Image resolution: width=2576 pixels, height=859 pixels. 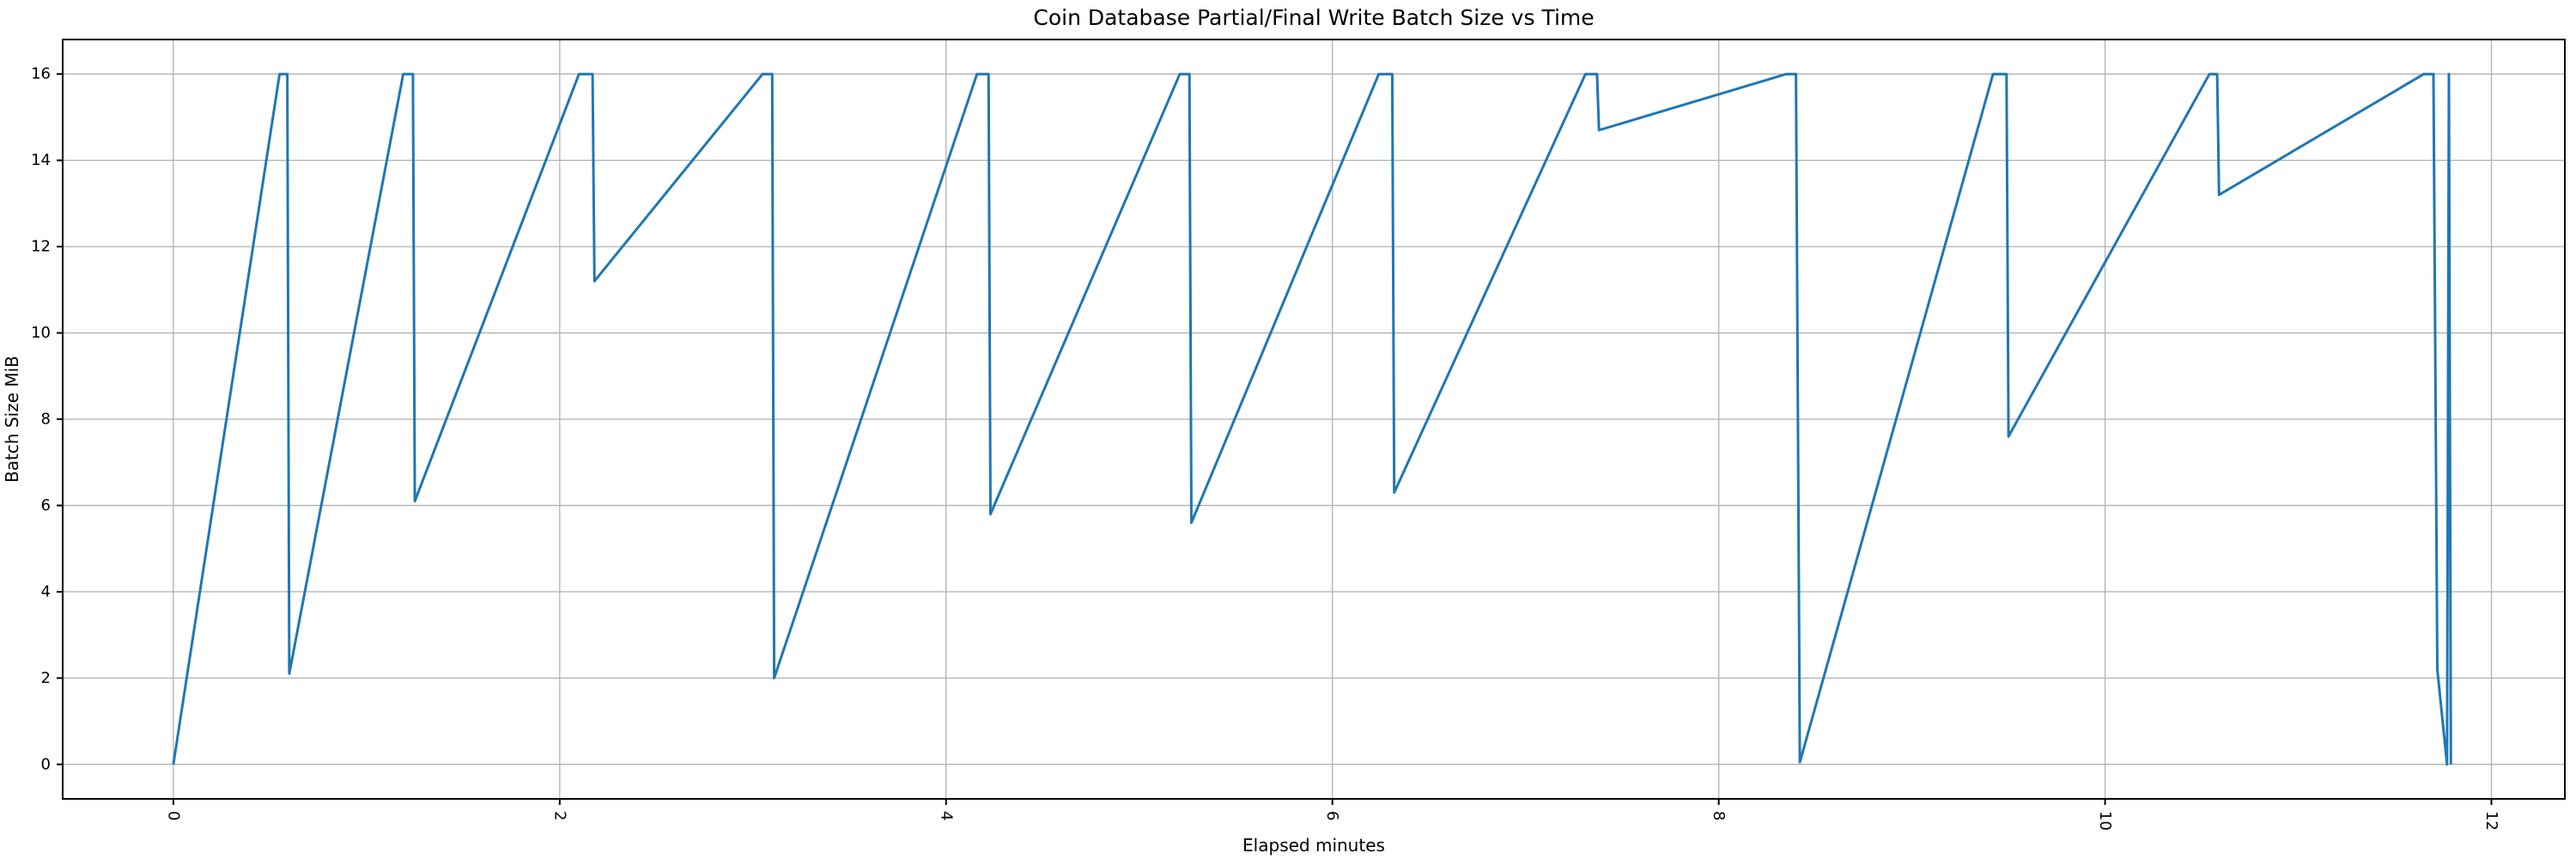 What do you see at coordinates (173, 816) in the screenshot?
I see `x-tick-label: 0` at bounding box center [173, 816].